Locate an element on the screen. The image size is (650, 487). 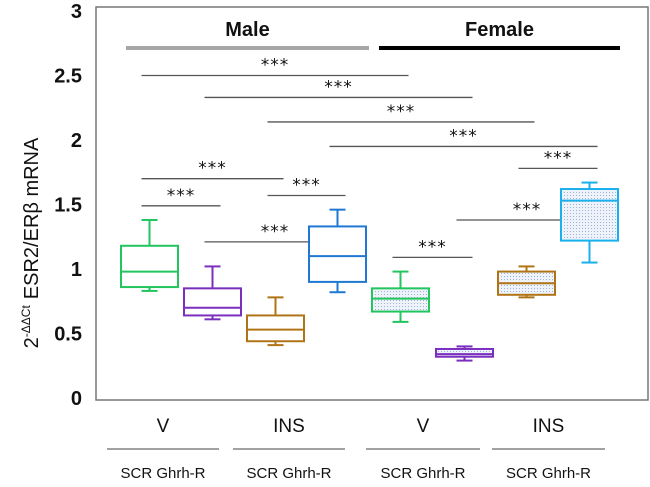
y-axis-label-main: ESR2/ERβ mRNA is located at coordinates (32, 218).